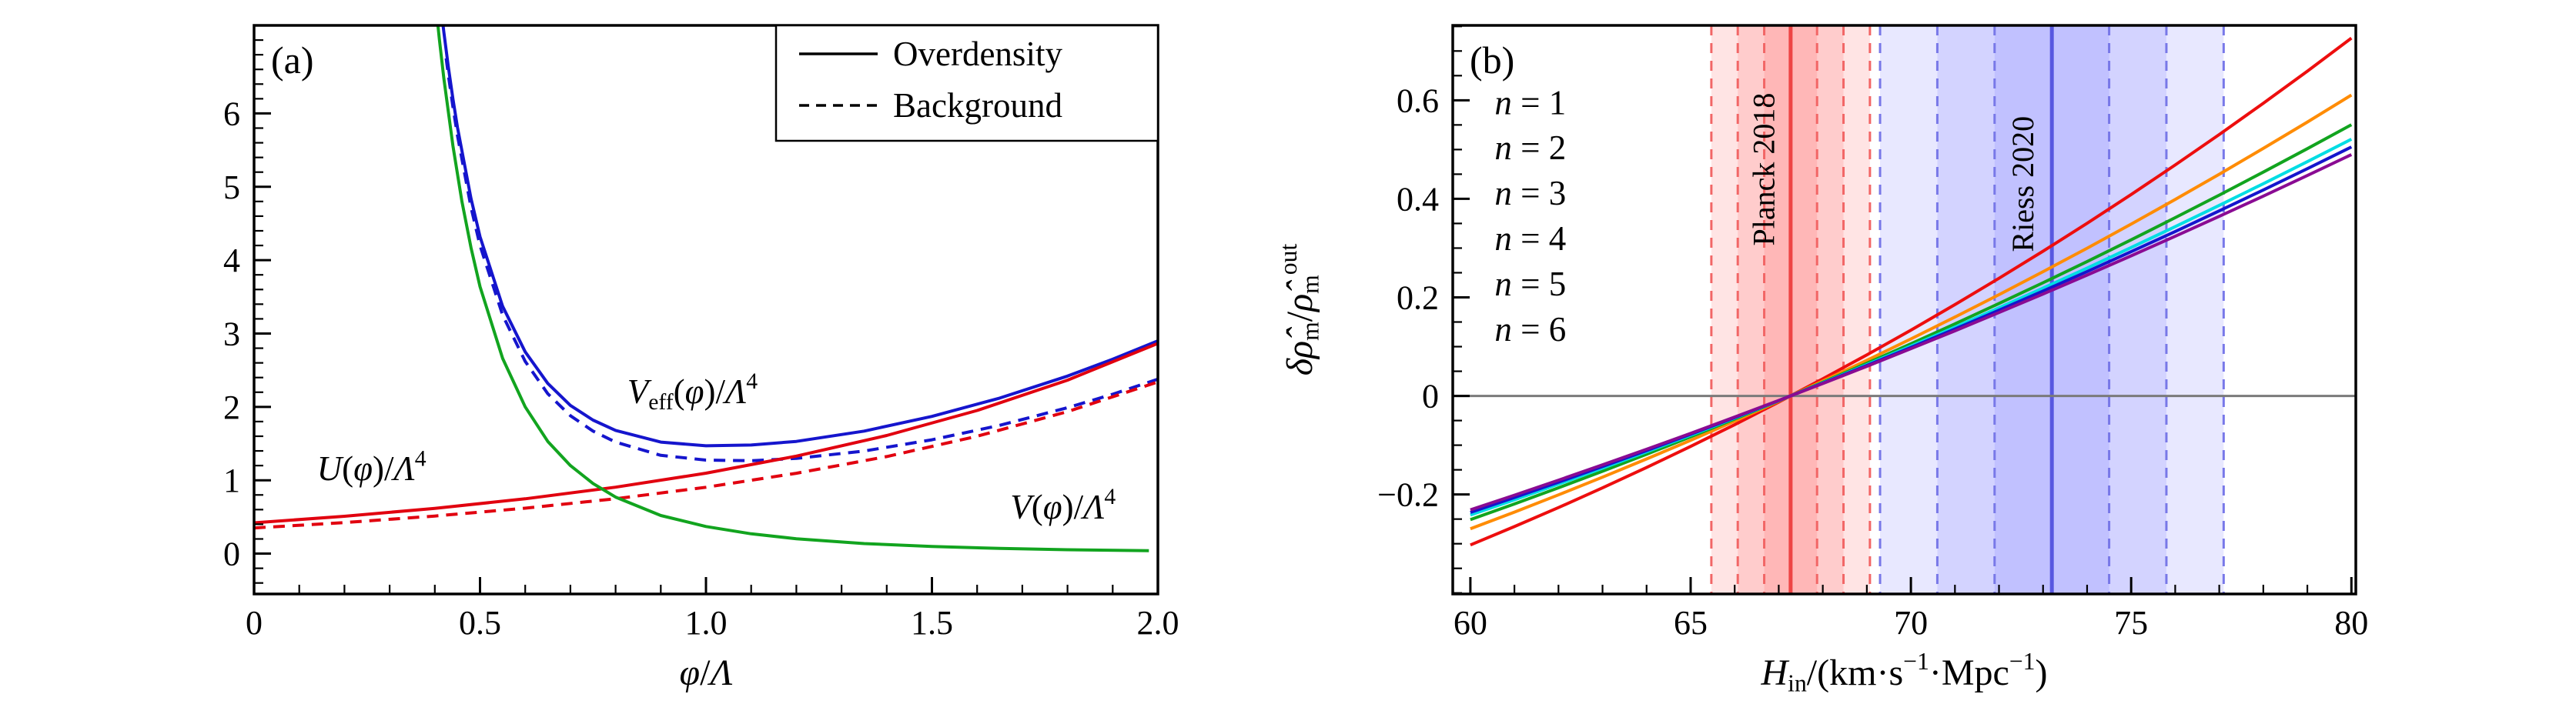 Image resolution: width=2576 pixels, height=704 pixels. What do you see at coordinates (707, 623) in the screenshot?
I see `a-x-tick-label: 1.0` at bounding box center [707, 623].